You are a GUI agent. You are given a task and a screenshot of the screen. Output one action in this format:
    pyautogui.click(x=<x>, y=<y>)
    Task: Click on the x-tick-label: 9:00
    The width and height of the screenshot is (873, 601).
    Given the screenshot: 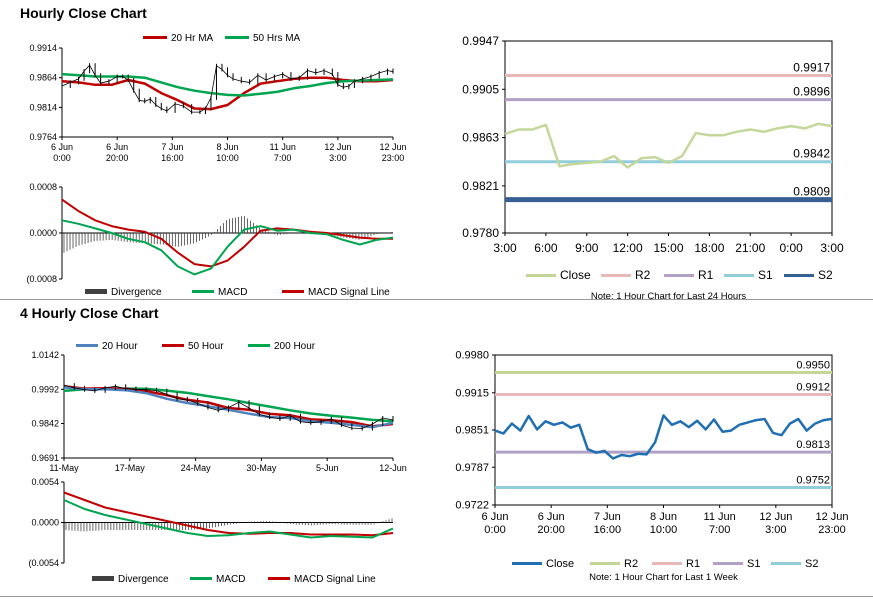 What is the action you would take?
    pyautogui.click(x=587, y=248)
    